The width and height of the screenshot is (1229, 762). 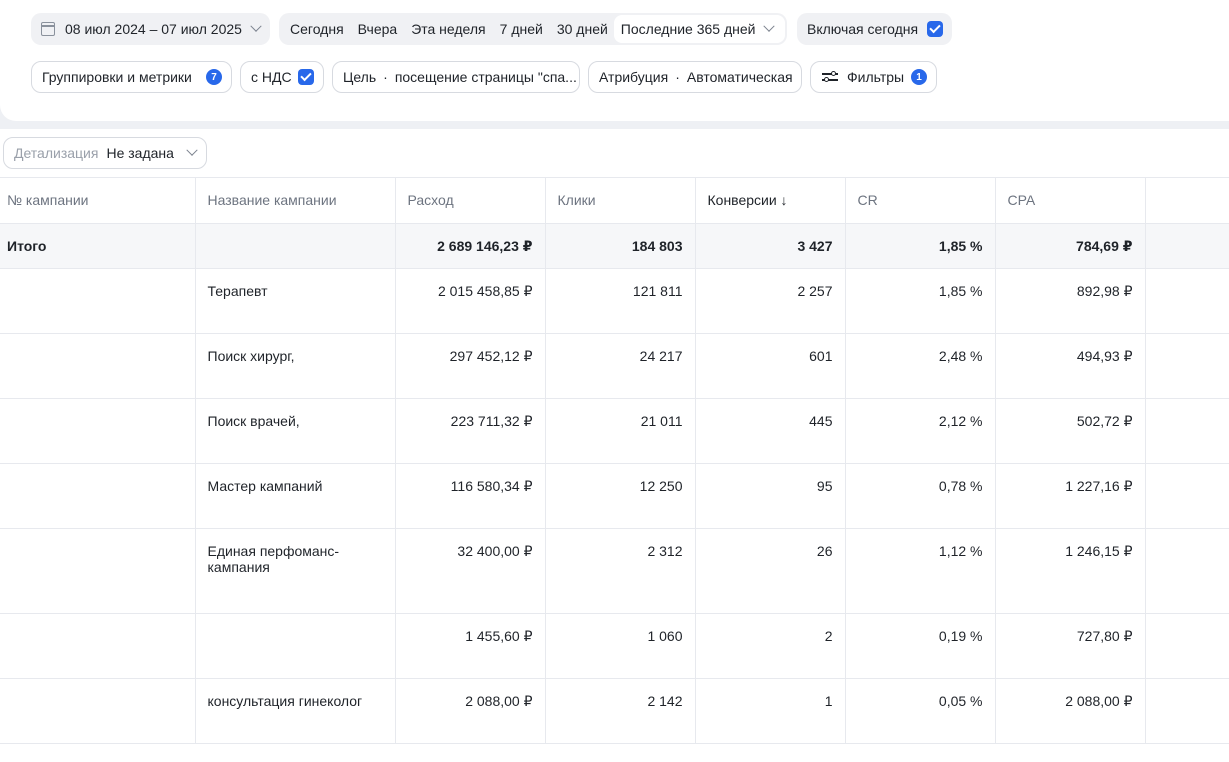 What do you see at coordinates (770, 301) in the screenshot?
I see `cell-conversions: 2 257` at bounding box center [770, 301].